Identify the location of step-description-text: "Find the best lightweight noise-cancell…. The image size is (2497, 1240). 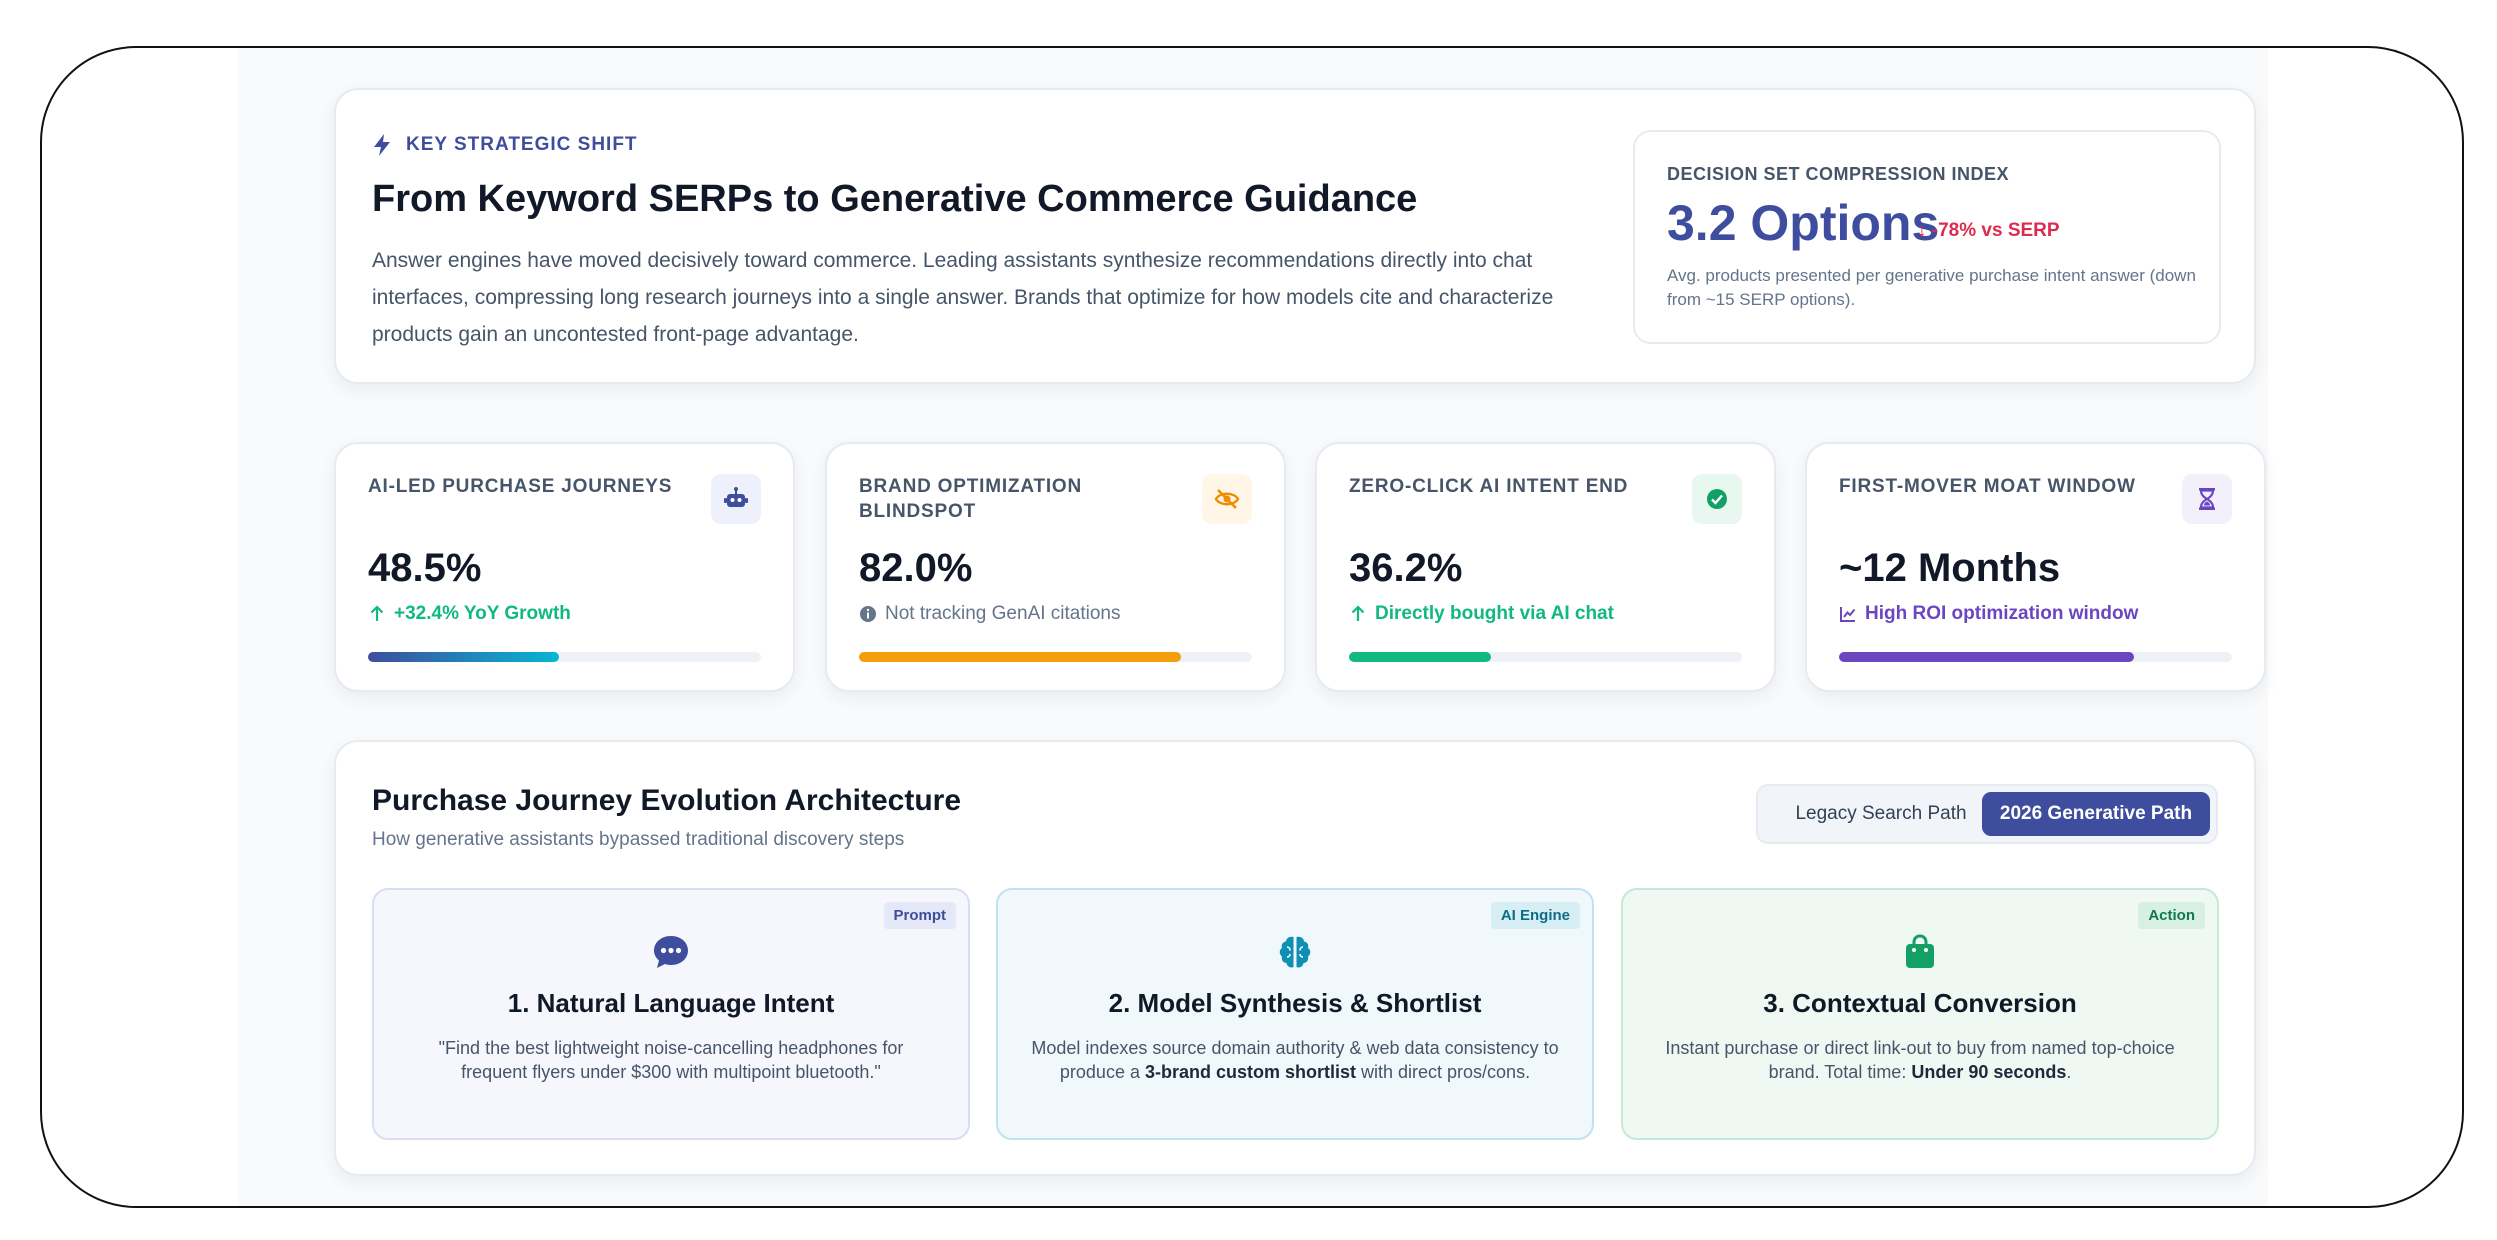
(671, 1060).